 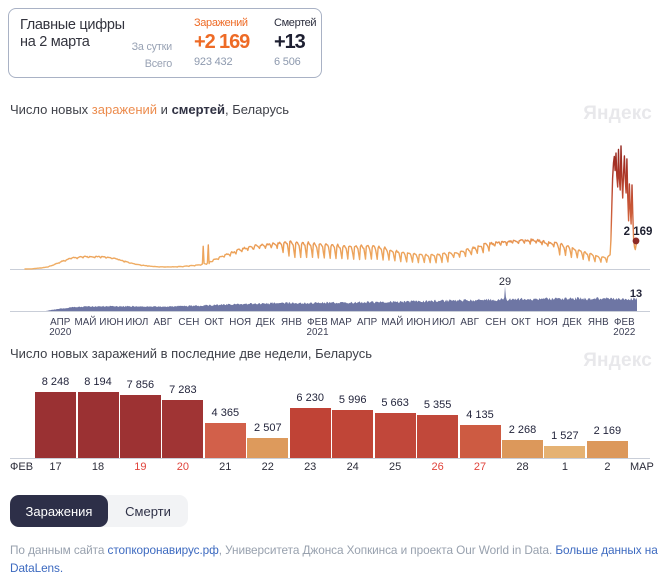 I want to click on stopcoronavirus-link: стопкоронавирус.рф, so click(x=163, y=550).